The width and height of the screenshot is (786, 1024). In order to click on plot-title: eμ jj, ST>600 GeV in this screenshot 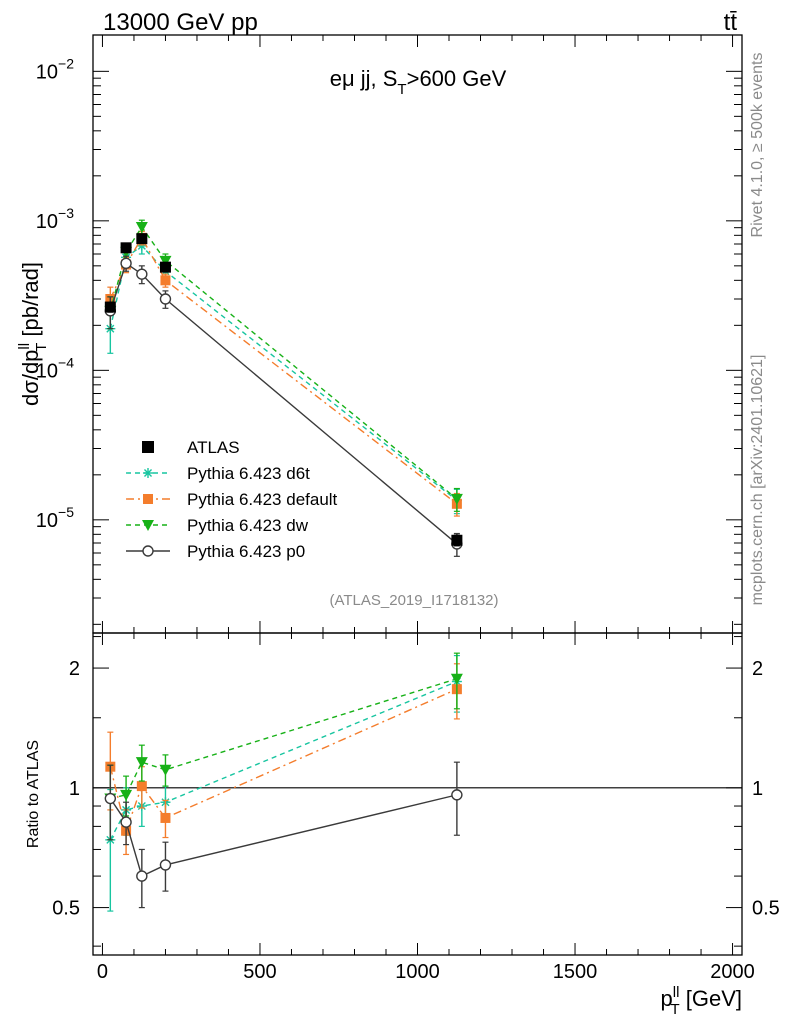, I will do `click(418, 82)`.